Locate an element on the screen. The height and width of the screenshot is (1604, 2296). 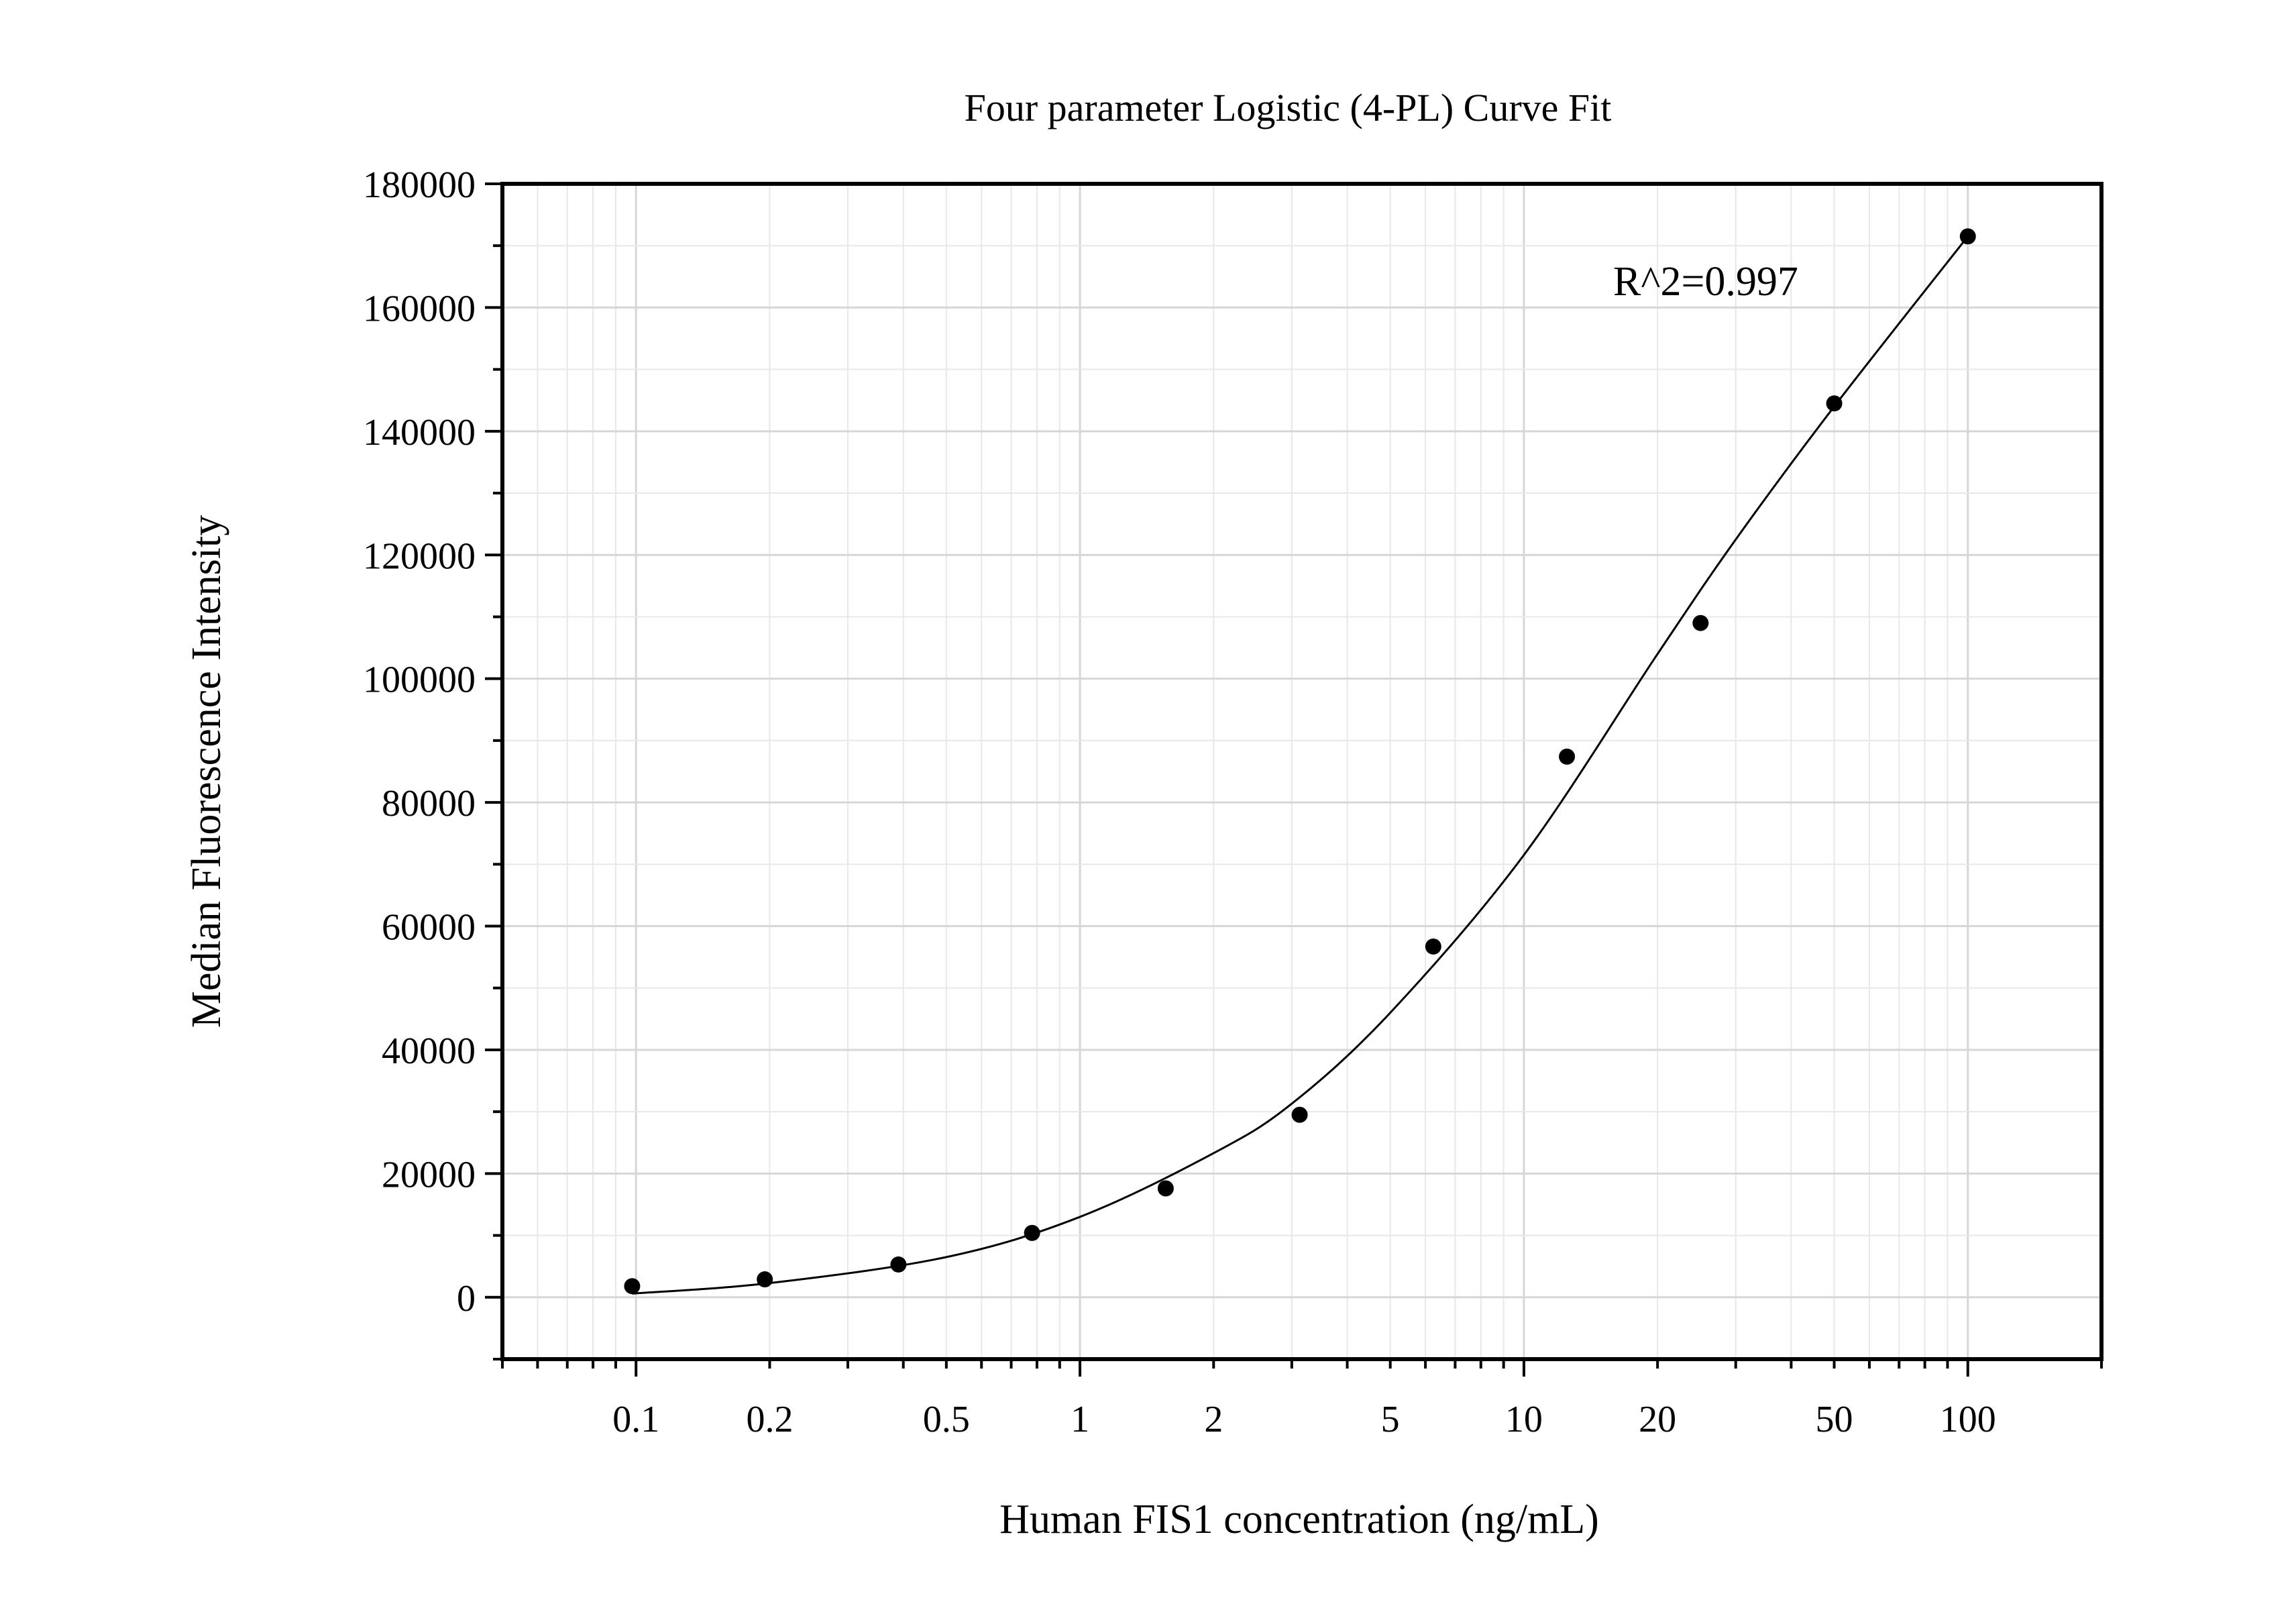
x-tick-label: 2 is located at coordinates (1213, 1420).